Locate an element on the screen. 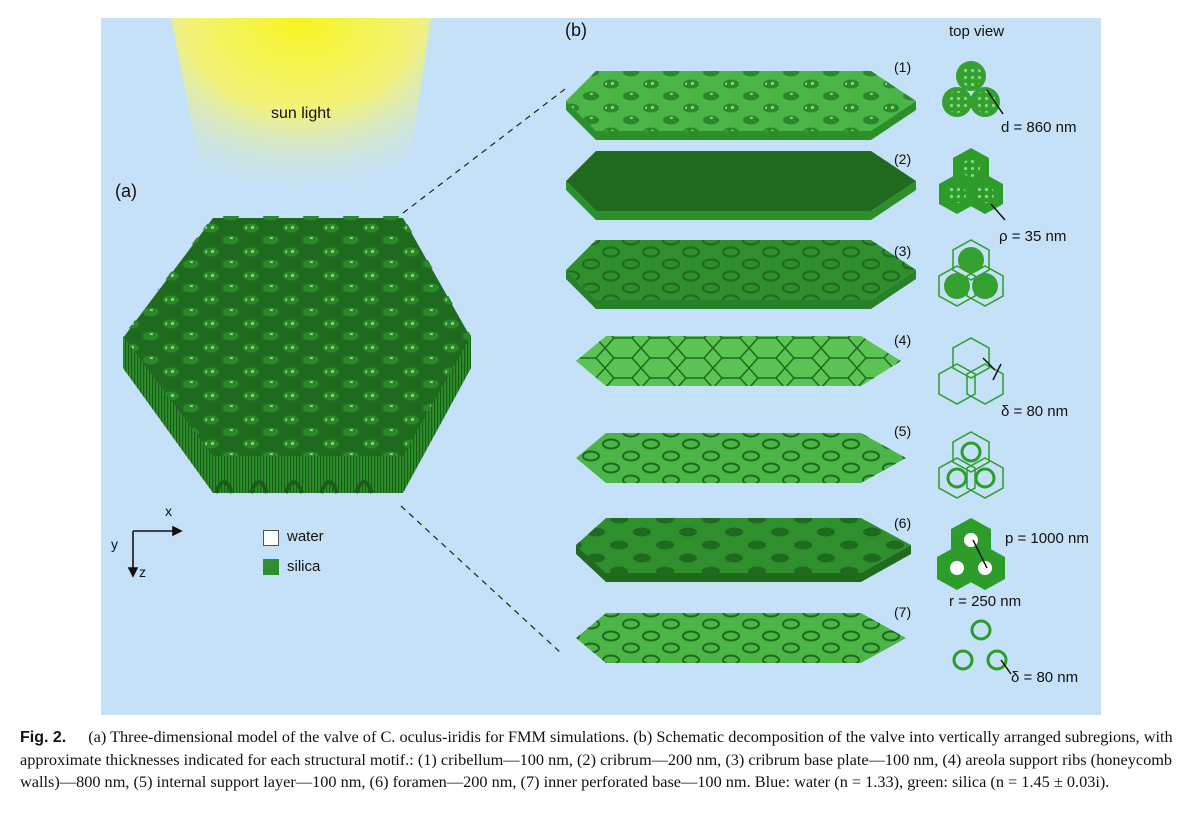  connector-bottom is located at coordinates (481, 579).